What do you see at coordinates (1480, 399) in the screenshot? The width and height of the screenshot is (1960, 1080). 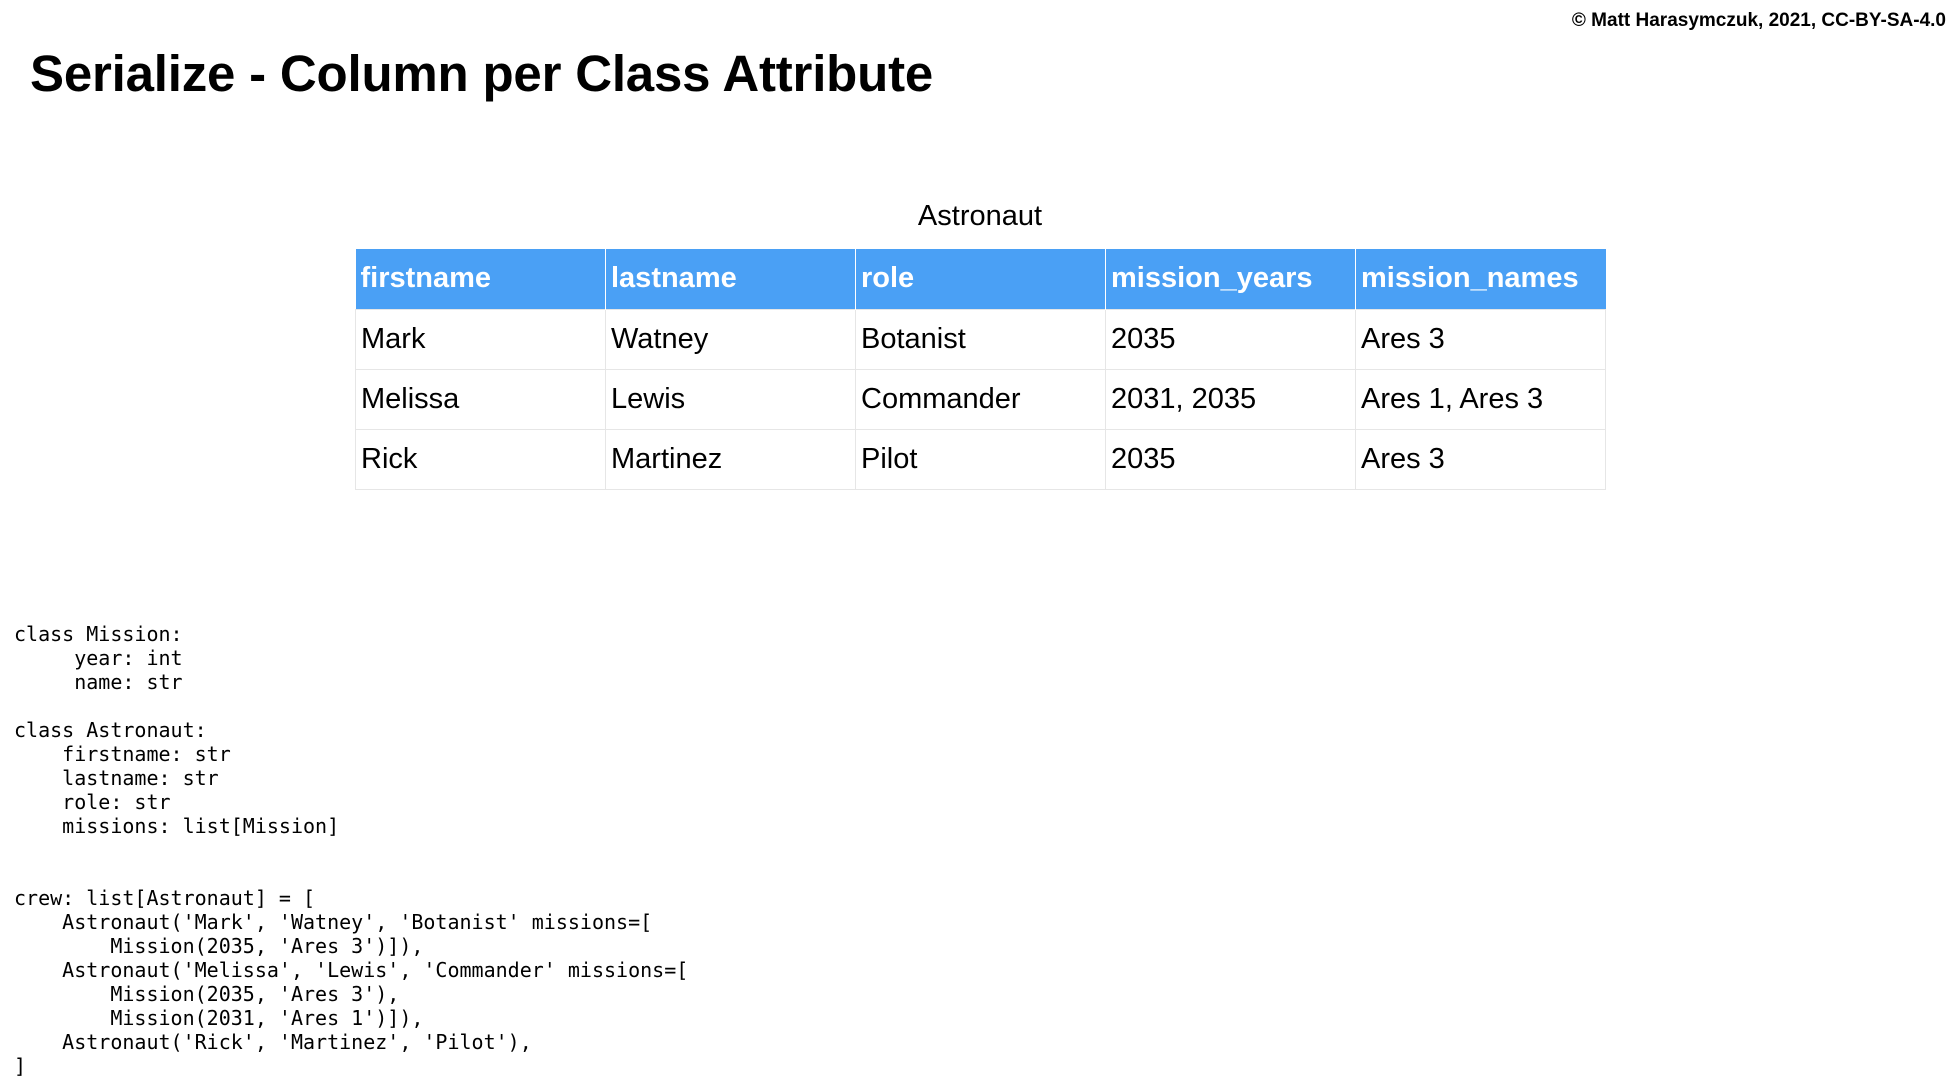 I see `table-cell: Ares 1, Ares 3` at bounding box center [1480, 399].